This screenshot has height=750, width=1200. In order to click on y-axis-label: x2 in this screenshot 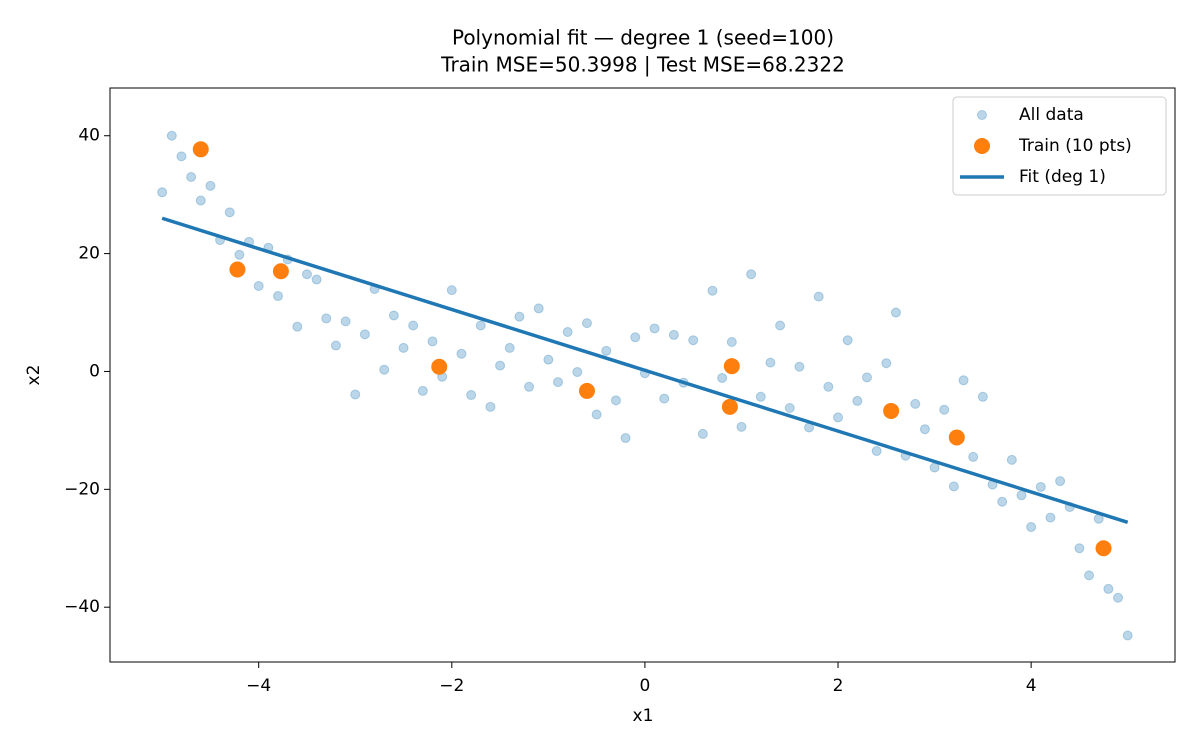, I will do `click(34, 375)`.